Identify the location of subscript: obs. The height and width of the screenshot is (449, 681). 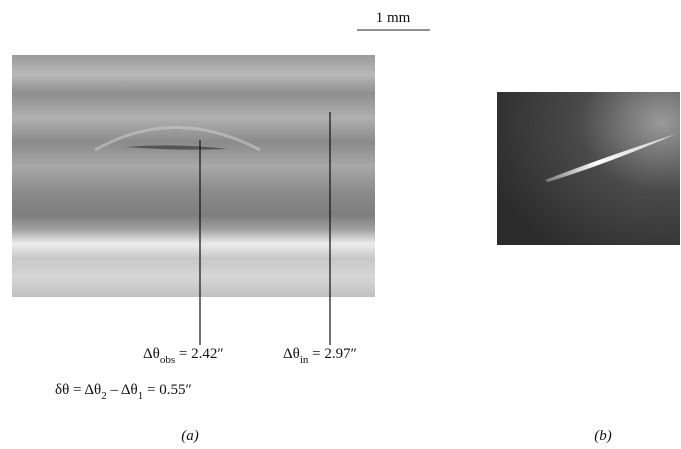
(167, 360).